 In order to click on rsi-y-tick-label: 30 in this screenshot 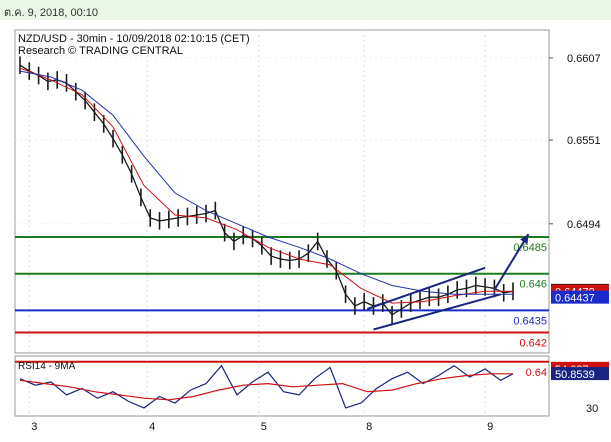, I will do `click(592, 409)`.